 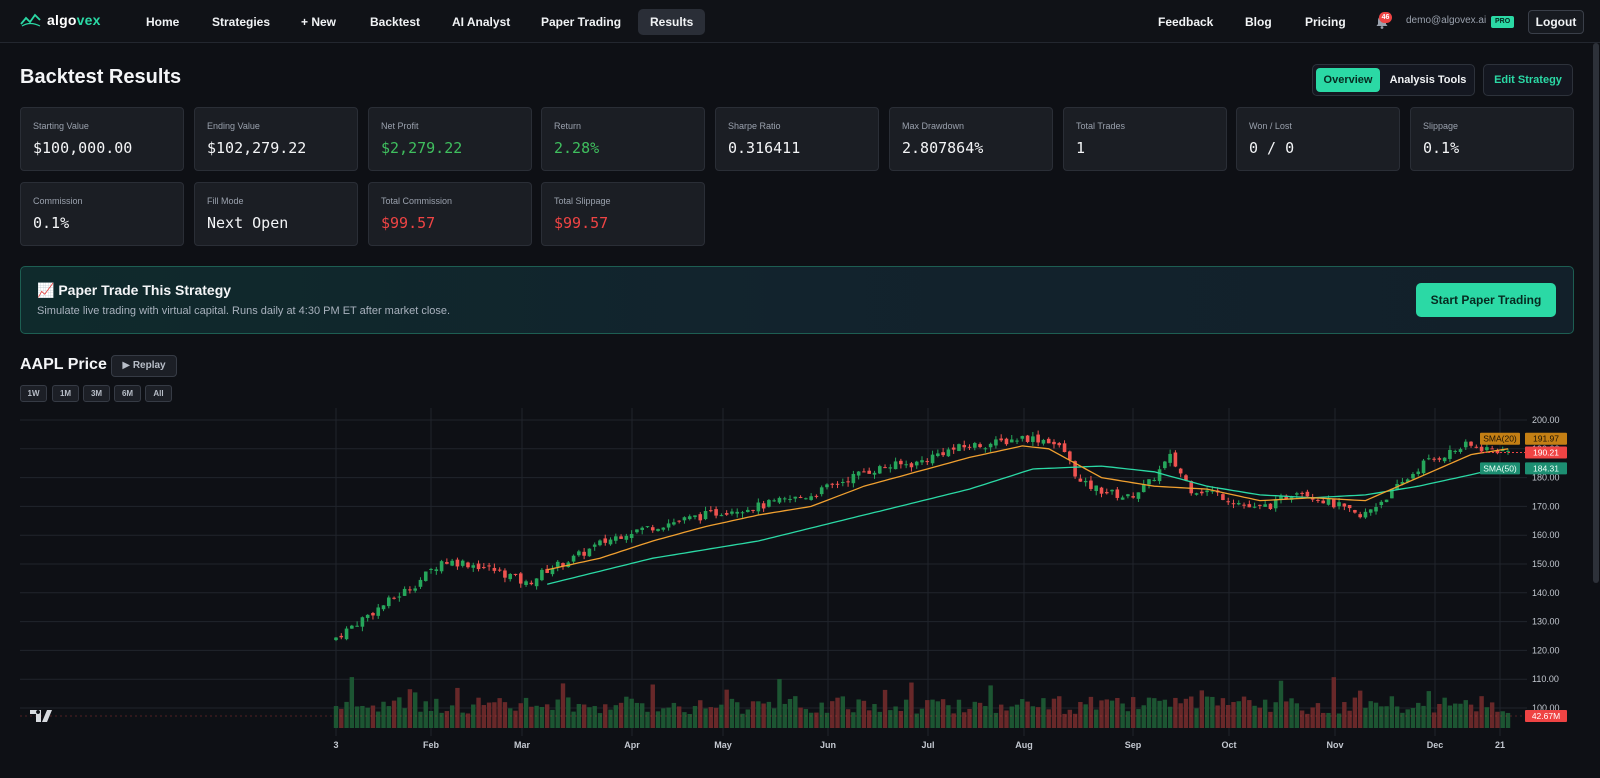 I want to click on range-all-button: All, so click(x=158, y=393).